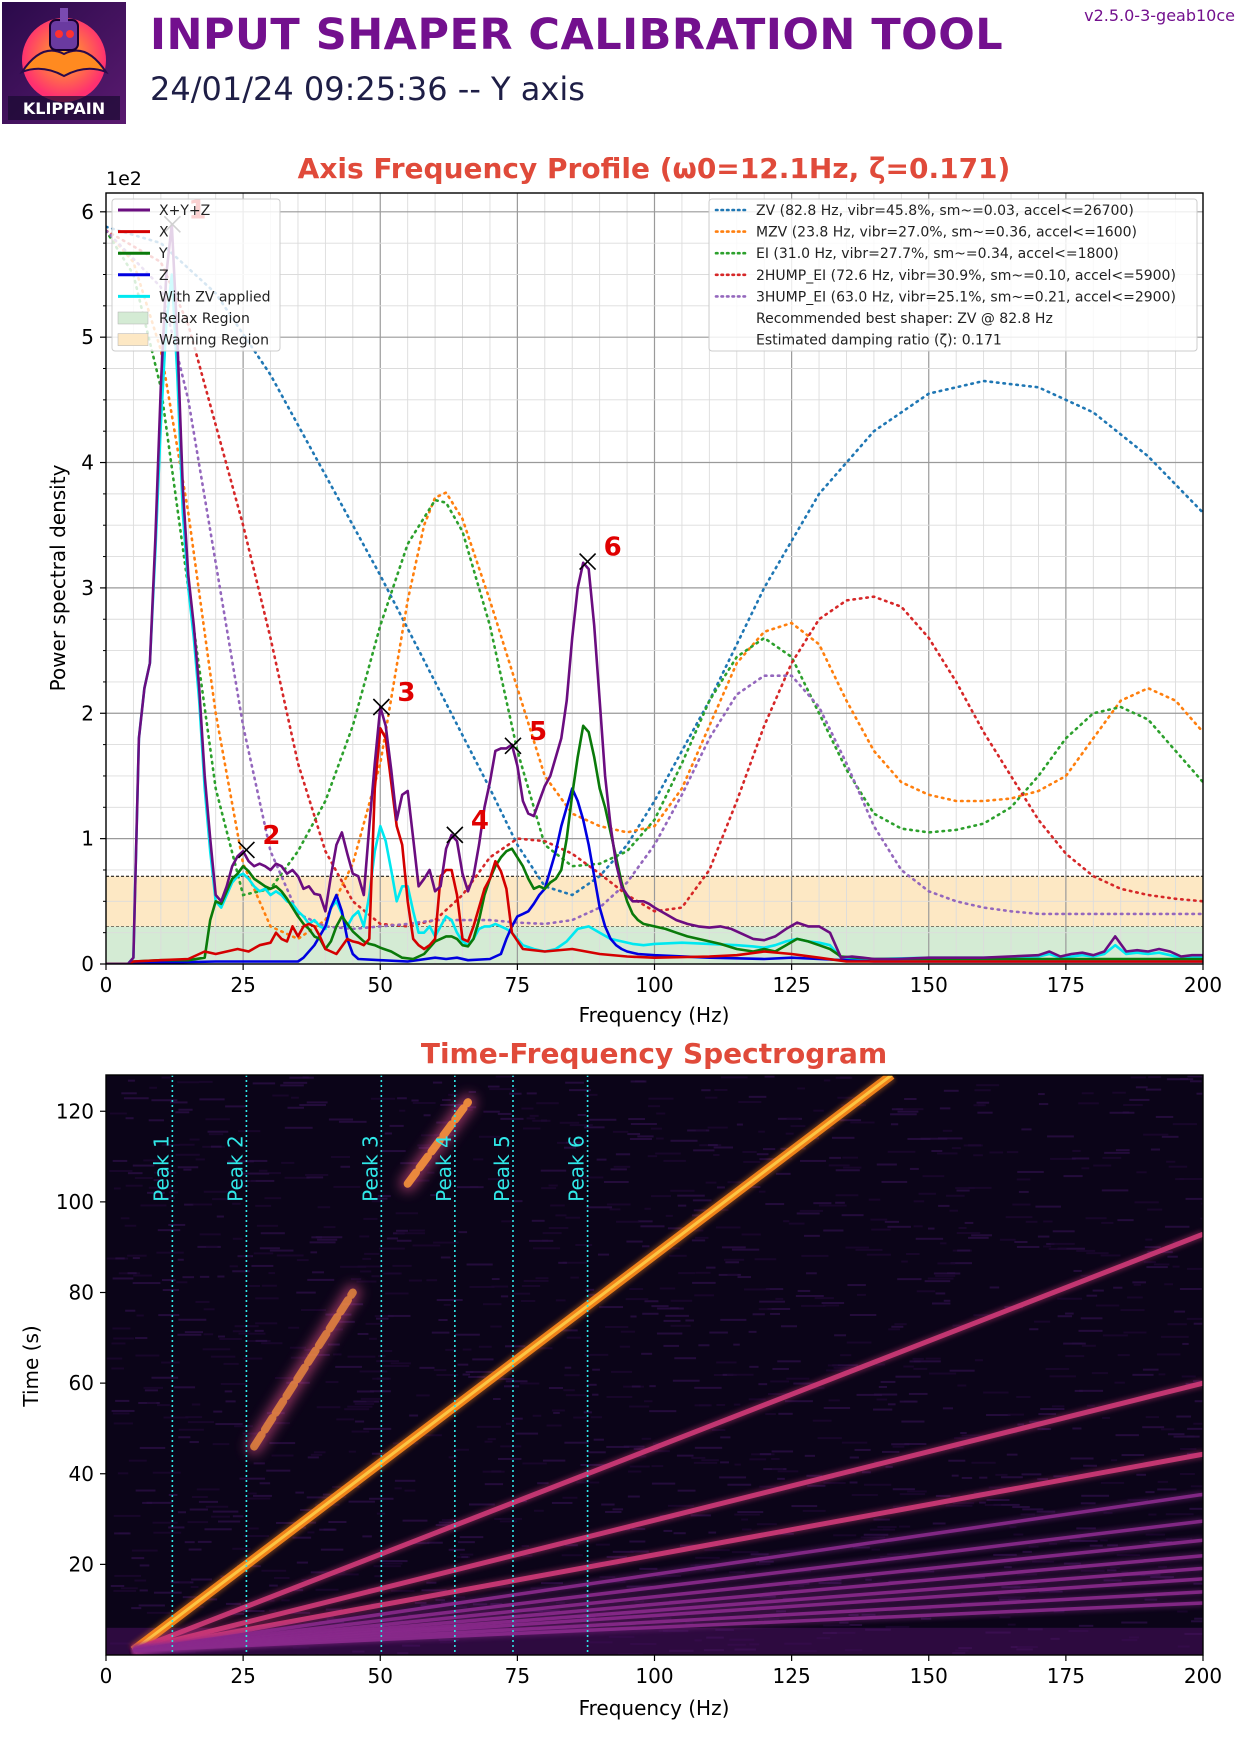 This screenshot has height=1740, width=1245. What do you see at coordinates (480, 821) in the screenshot?
I see `peak-label-4: 4` at bounding box center [480, 821].